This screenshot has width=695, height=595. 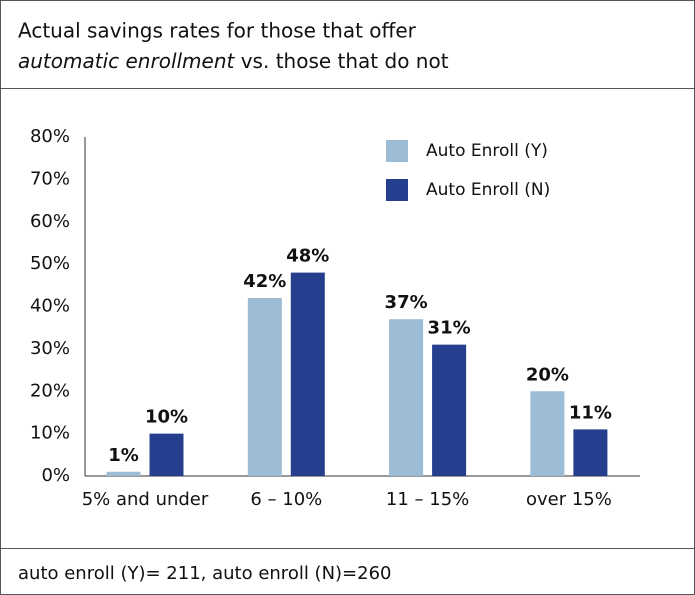 What do you see at coordinates (264, 281) in the screenshot?
I see `value-label: 42%` at bounding box center [264, 281].